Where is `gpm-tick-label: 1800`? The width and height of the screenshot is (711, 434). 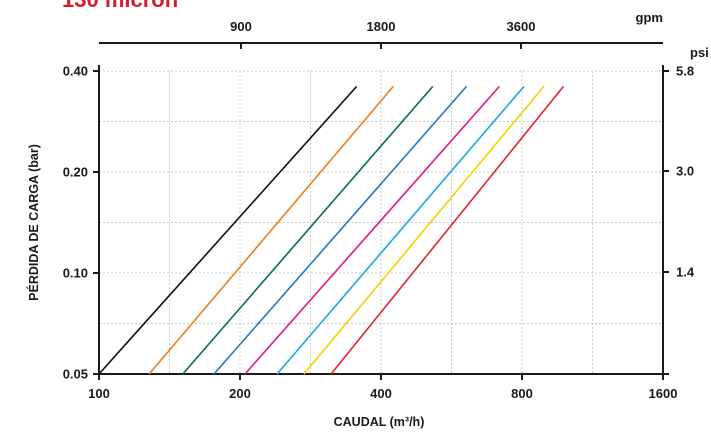
gpm-tick-label: 1800 is located at coordinates (381, 26).